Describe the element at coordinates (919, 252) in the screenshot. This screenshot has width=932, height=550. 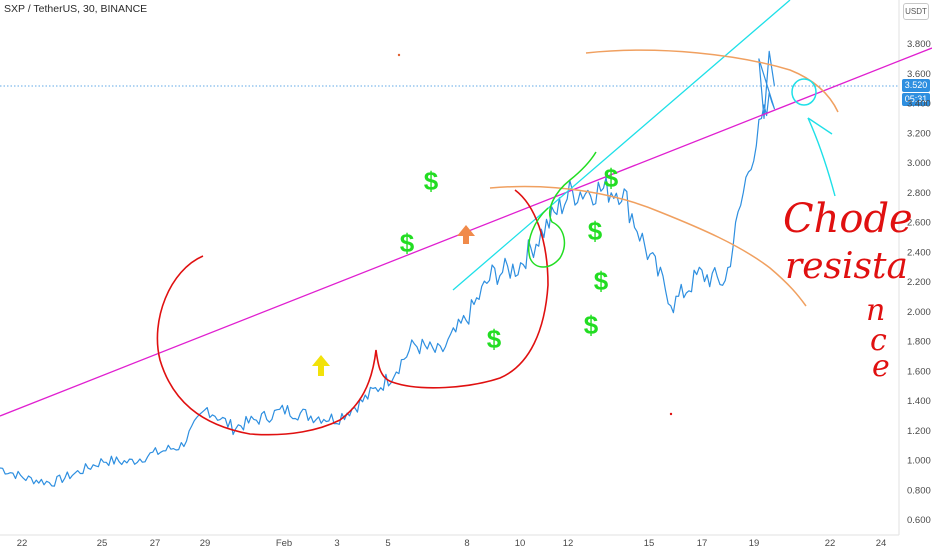
I see `price-tick-label: 2.400` at that location.